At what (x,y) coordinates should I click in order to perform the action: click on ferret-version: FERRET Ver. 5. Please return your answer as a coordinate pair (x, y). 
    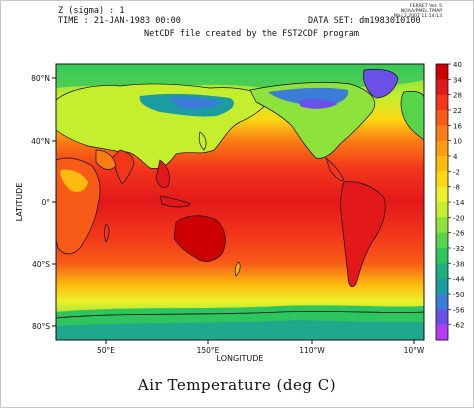
    Looking at the image, I should click on (425, 6).